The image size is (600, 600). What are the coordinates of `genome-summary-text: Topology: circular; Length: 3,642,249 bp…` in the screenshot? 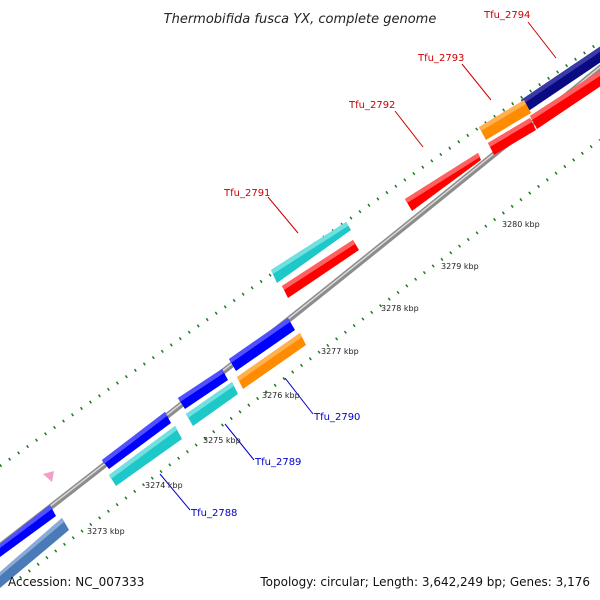 It's located at (424, 582).